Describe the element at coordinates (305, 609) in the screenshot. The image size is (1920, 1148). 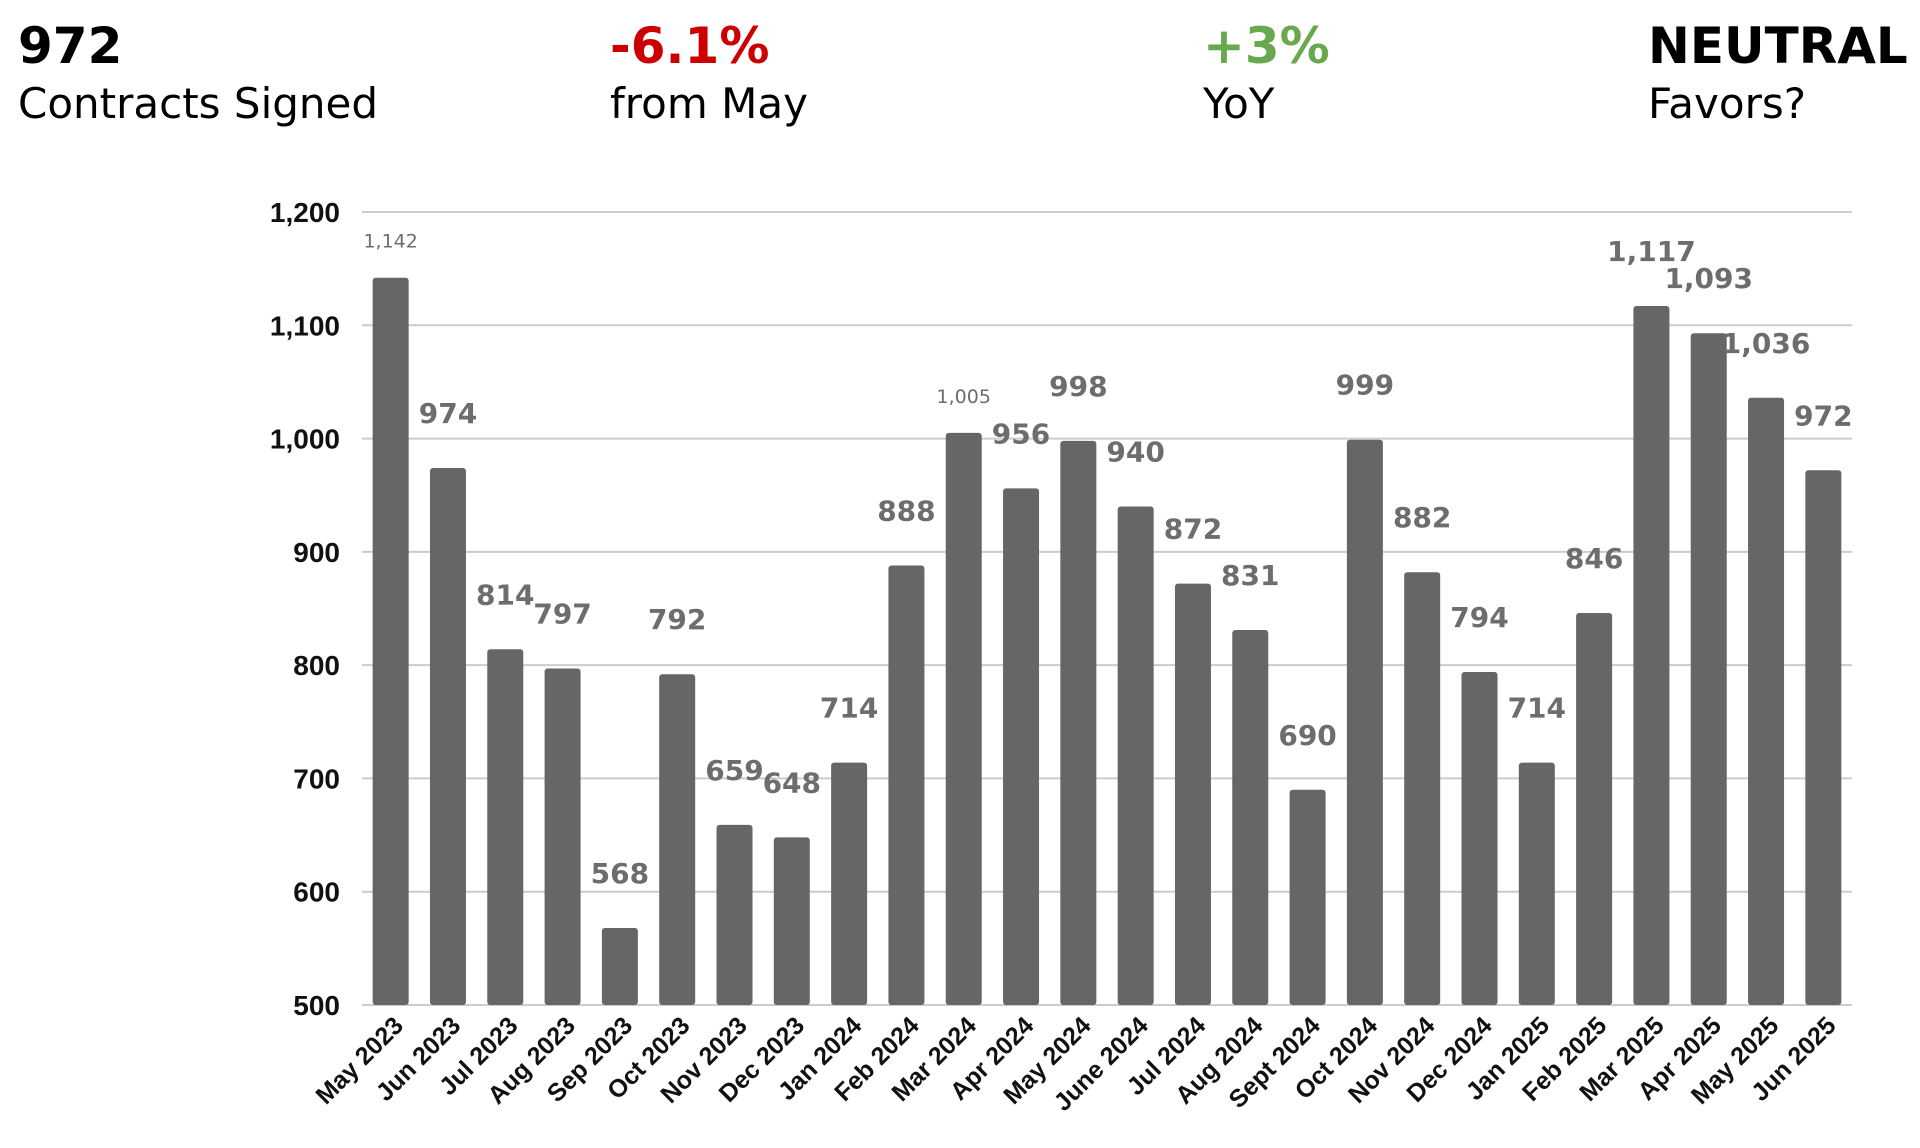
I see `y-axis: 500 600 700 800 900 1,000 1,100 1,200` at that location.